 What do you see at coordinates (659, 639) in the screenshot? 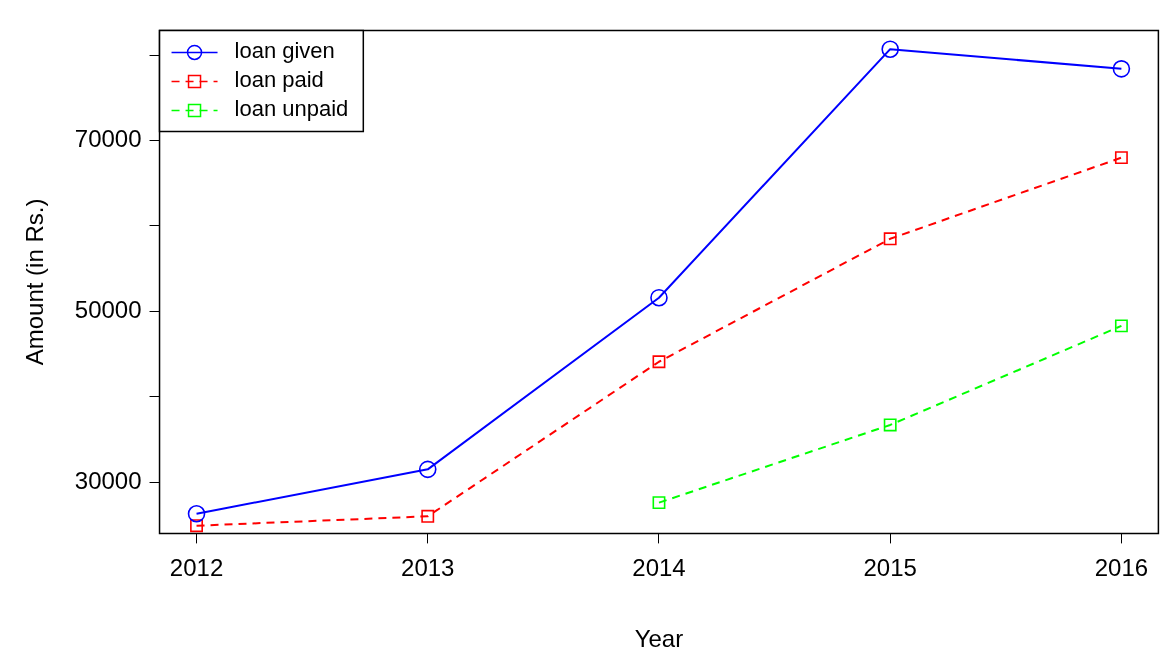
I see `x-axis-title: Year` at bounding box center [659, 639].